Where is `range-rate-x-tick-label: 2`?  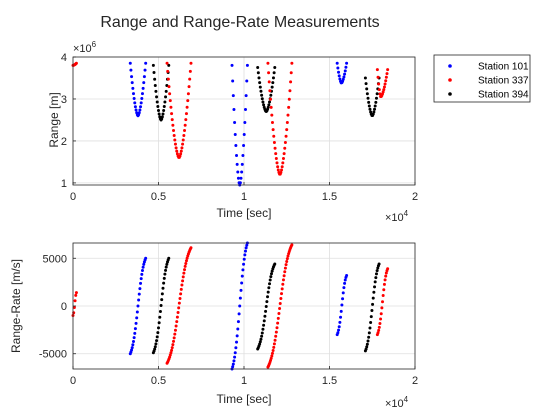 range-rate-x-tick-label: 2 is located at coordinates (415, 381).